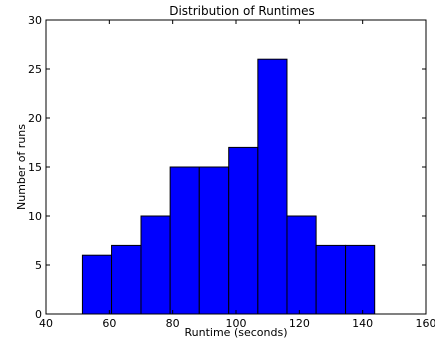 This screenshot has width=435, height=348. I want to click on y-tick-label: 0, so click(38, 314).